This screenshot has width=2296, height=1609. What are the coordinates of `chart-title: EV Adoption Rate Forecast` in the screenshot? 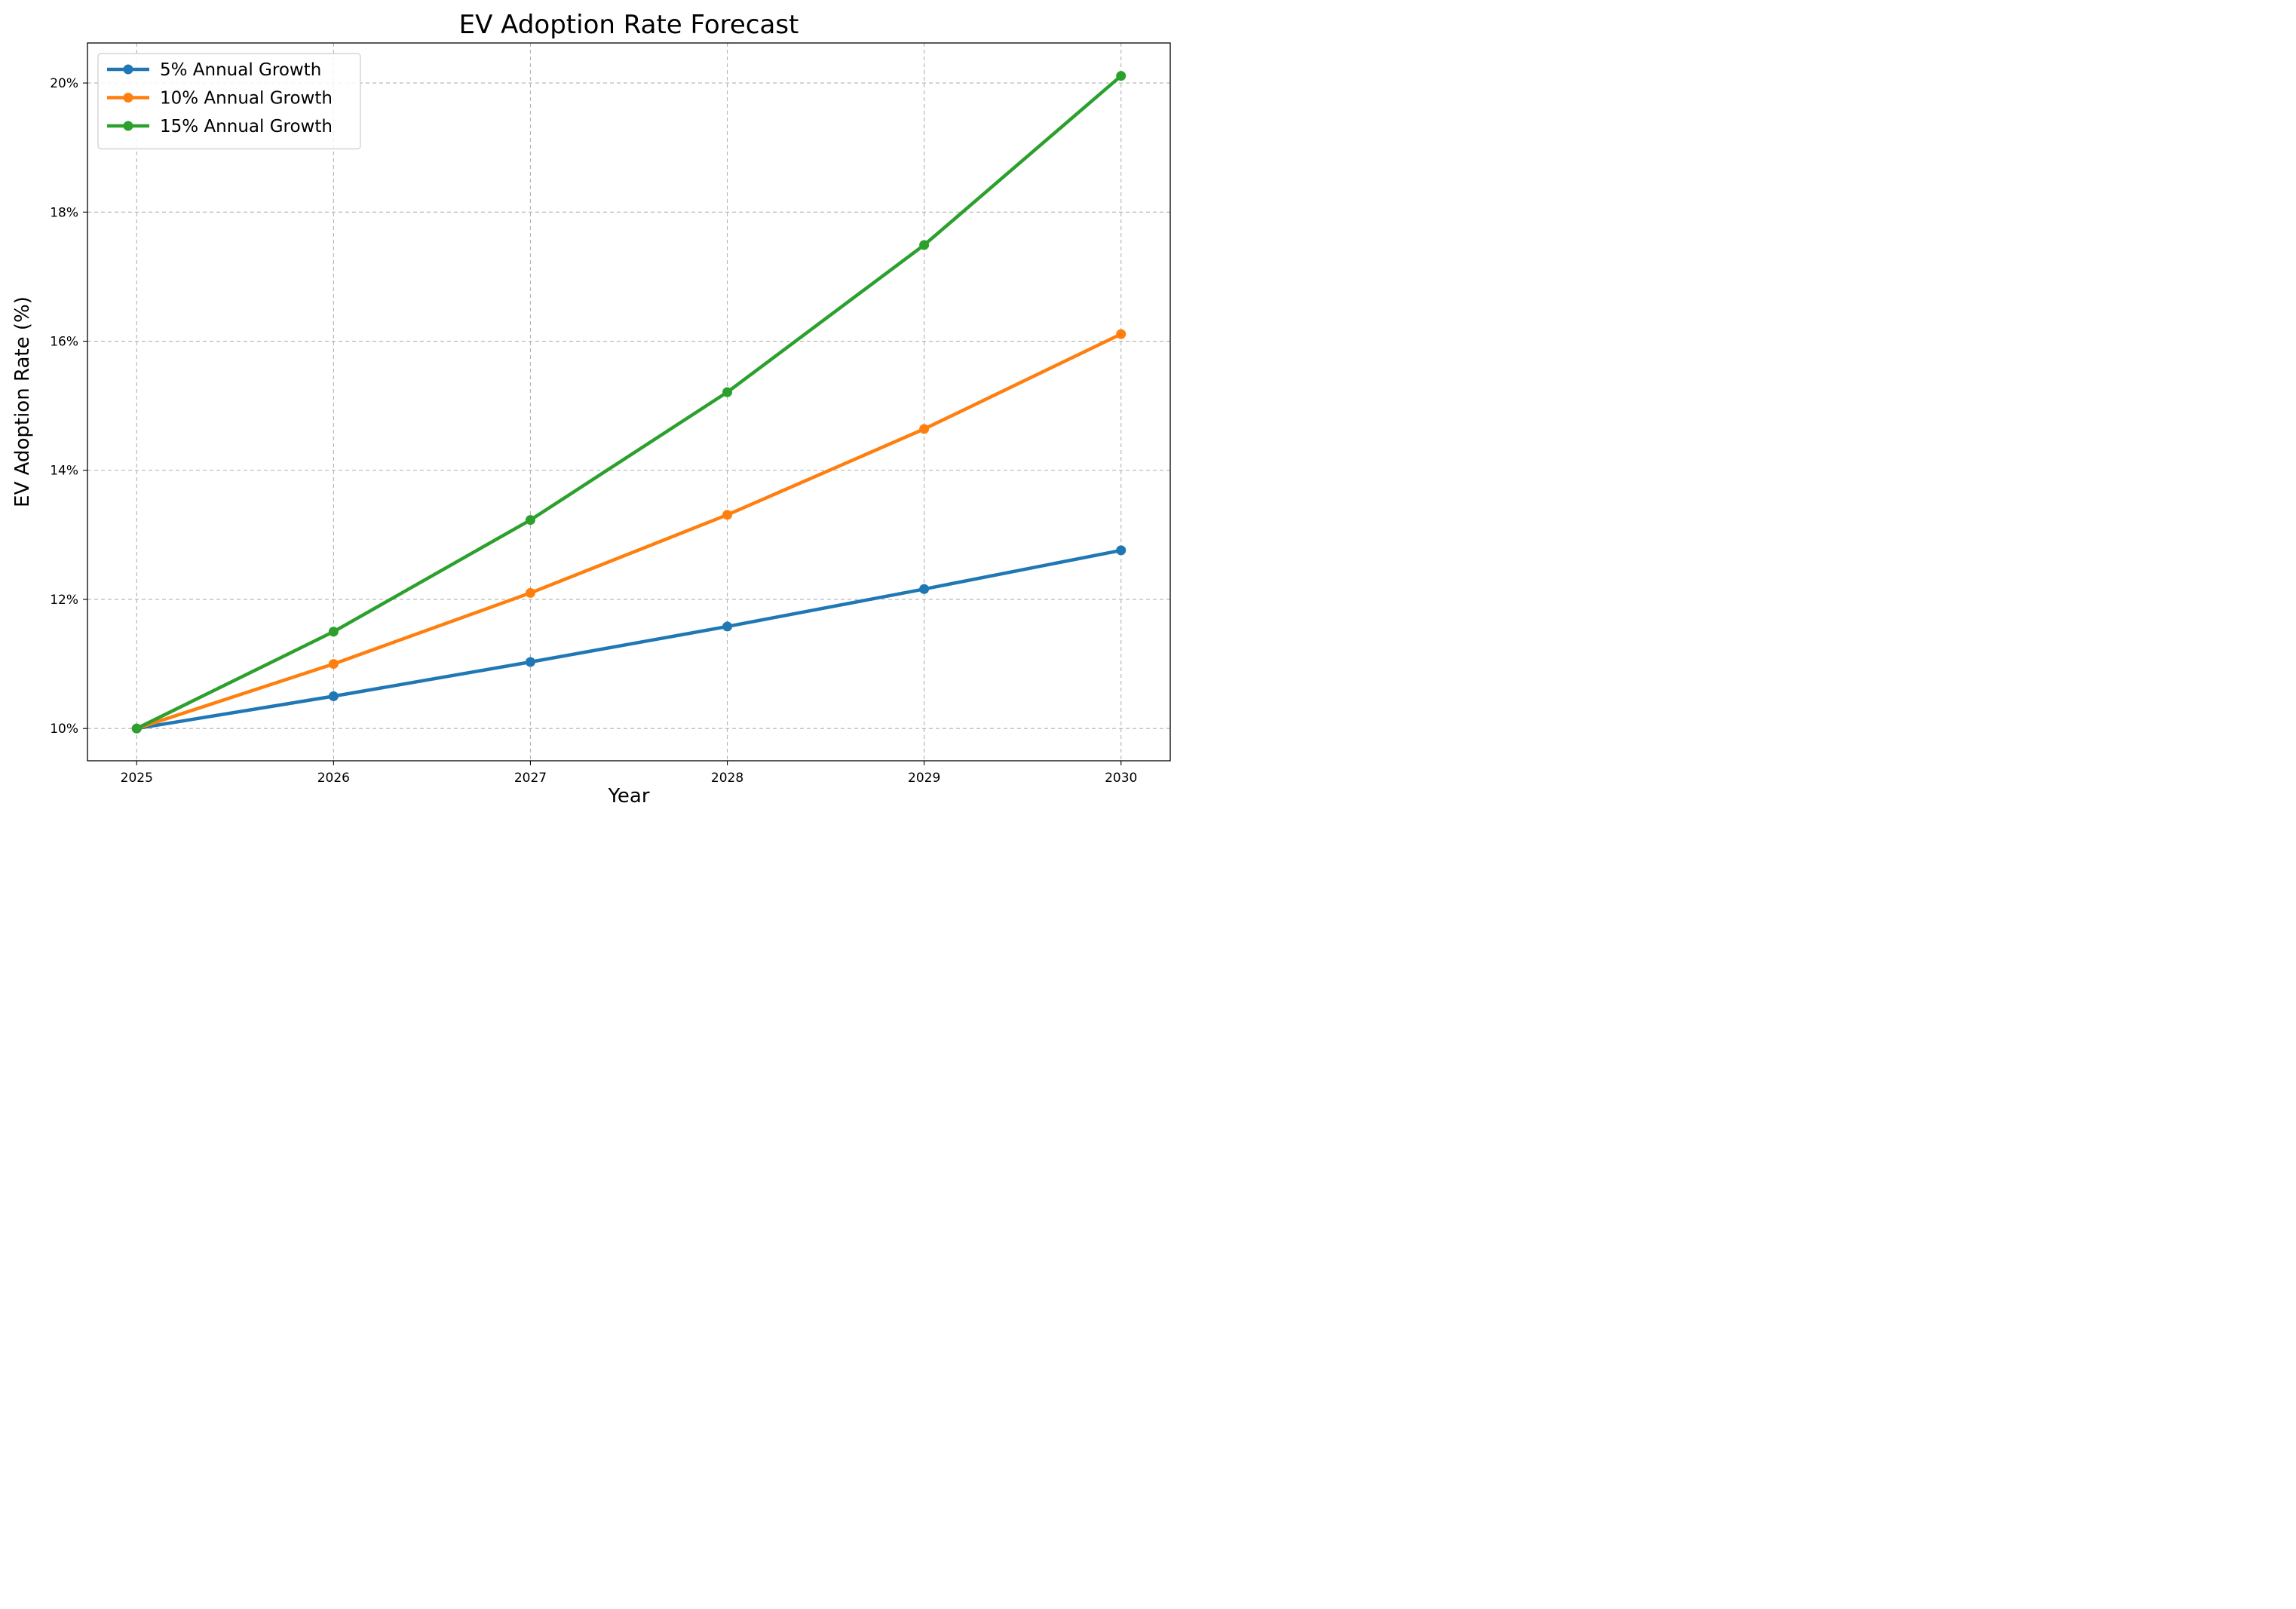 It's located at (629, 25).